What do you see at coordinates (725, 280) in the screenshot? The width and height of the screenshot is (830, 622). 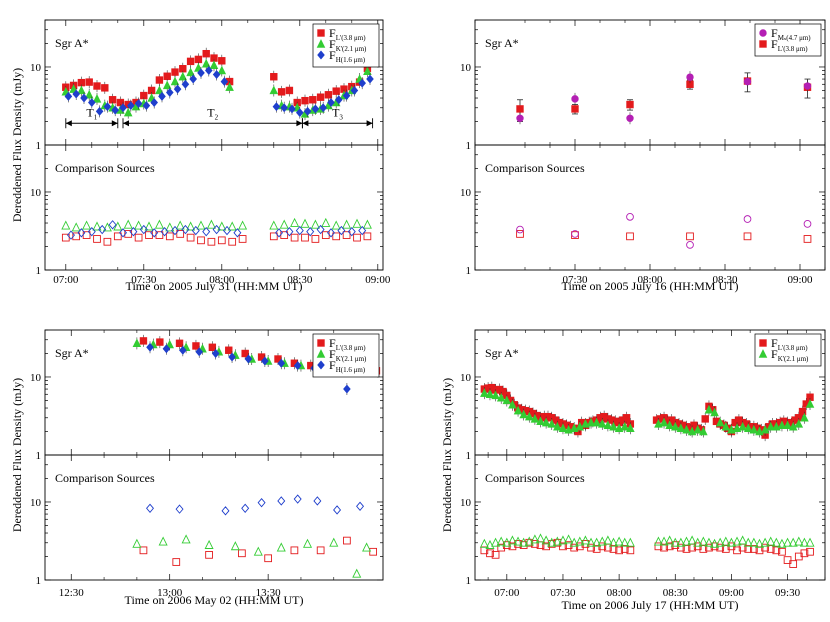 I see `x-tick-label: 08:30` at bounding box center [725, 280].